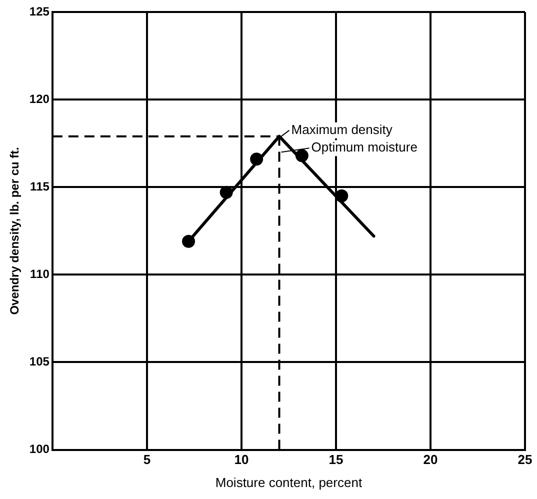 This screenshot has height=499, width=537. I want to click on y-tick-label: 115, so click(40, 186).